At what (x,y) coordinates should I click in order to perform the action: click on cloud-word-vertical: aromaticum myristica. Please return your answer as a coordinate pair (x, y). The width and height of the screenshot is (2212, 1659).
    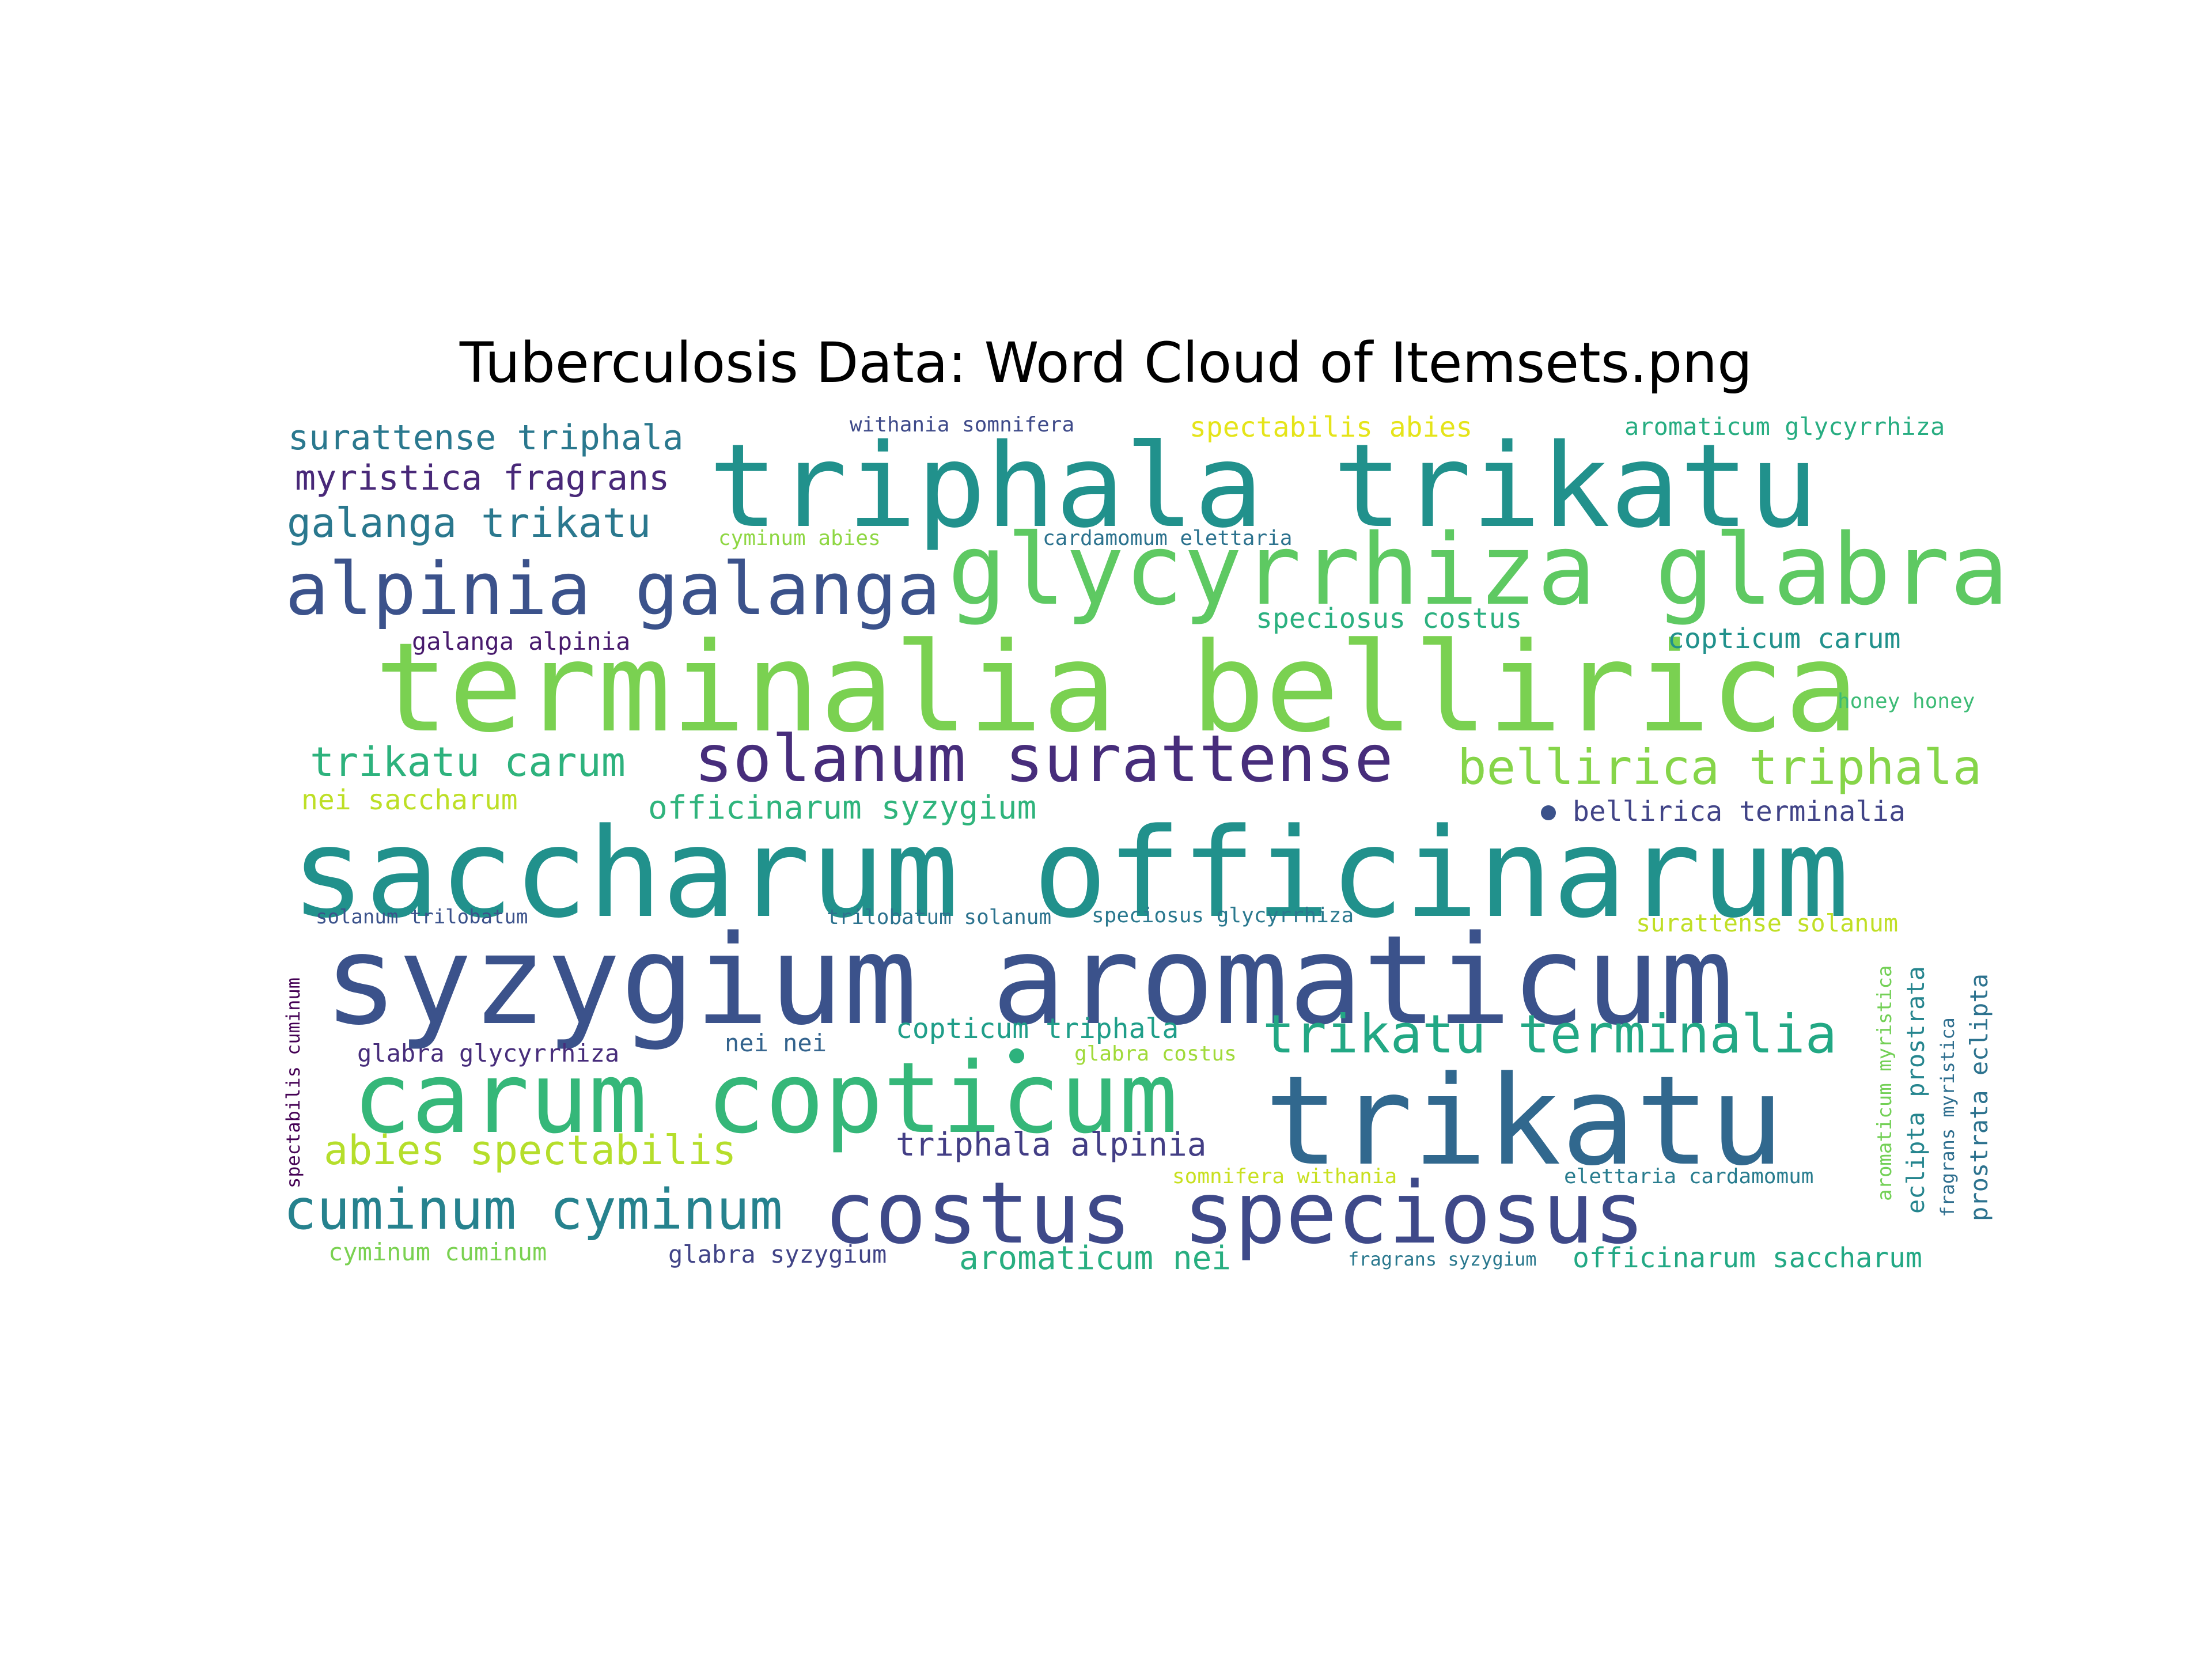
    Looking at the image, I should click on (1884, 1083).